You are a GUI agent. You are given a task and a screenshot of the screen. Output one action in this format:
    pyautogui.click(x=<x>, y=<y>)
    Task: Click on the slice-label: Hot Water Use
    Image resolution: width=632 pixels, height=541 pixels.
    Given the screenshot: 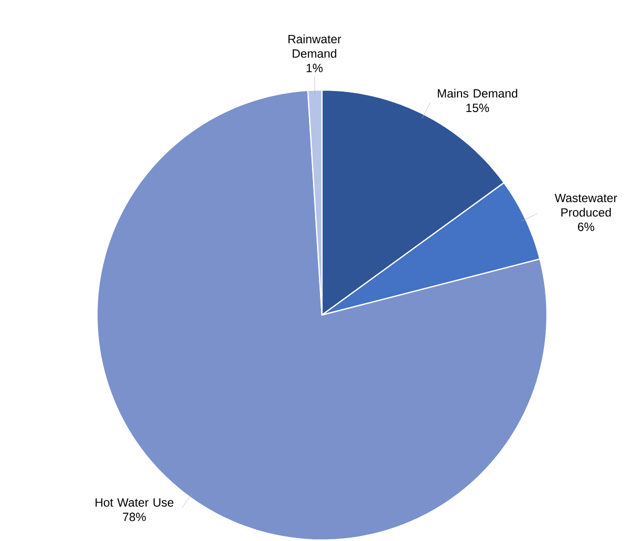 What is the action you would take?
    pyautogui.click(x=135, y=502)
    